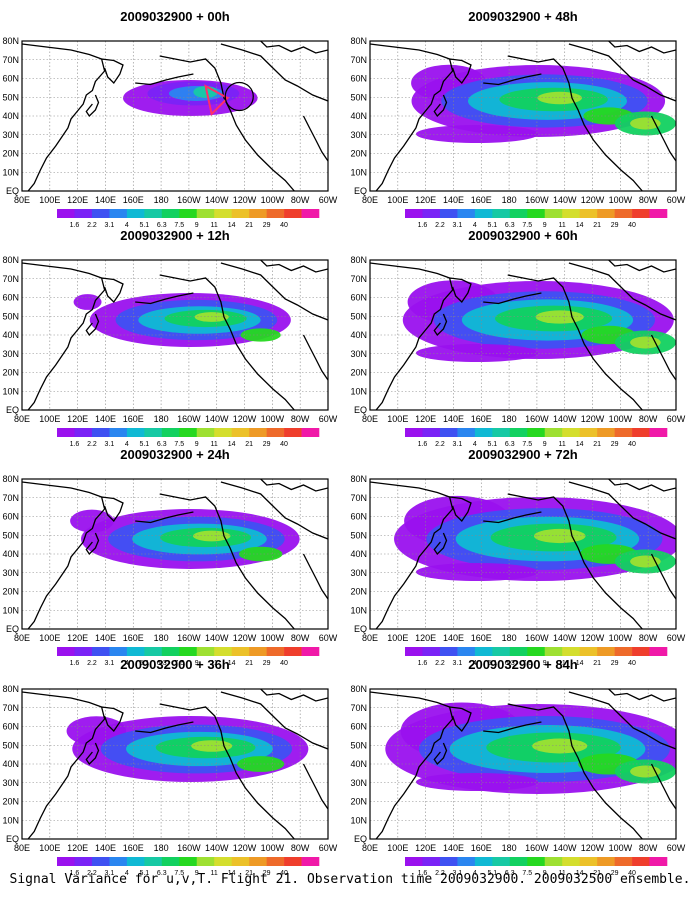 The width and height of the screenshot is (700, 900). I want to click on colorbar-label: 1.6, so click(75, 444).